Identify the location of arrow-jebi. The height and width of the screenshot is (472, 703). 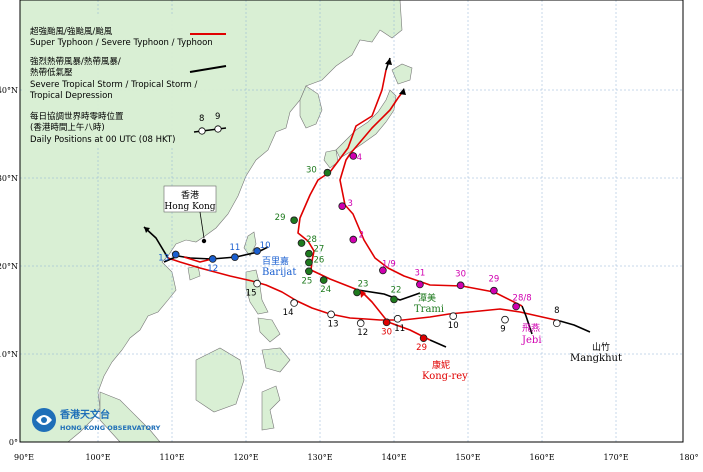
(402, 91).